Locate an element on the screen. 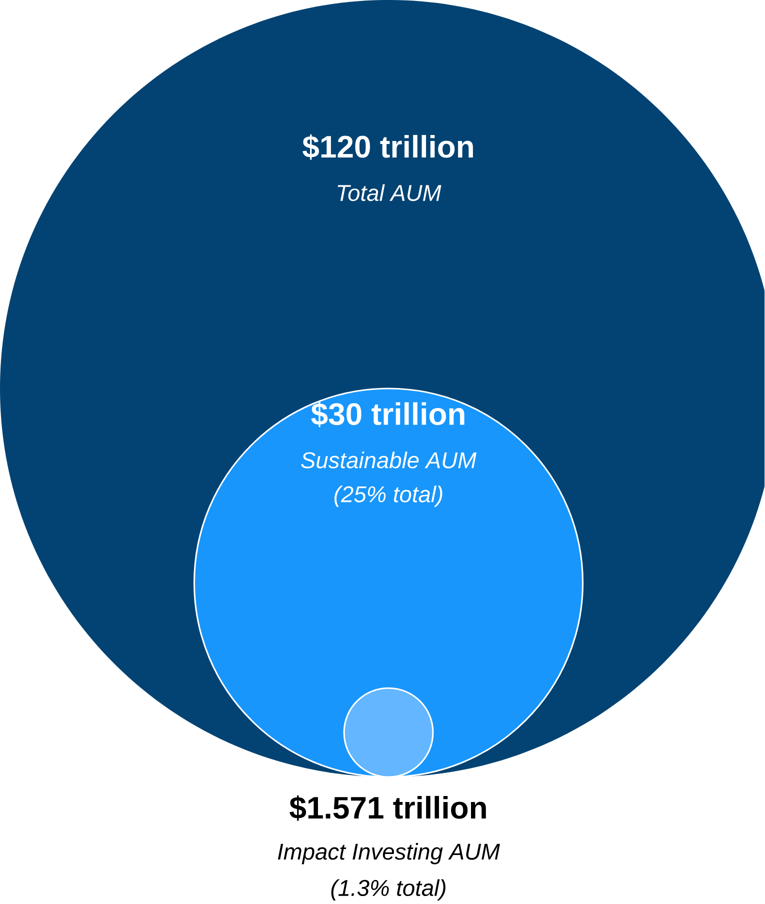 The width and height of the screenshot is (765, 904). category-label: Sustainable AUM is located at coordinates (389, 460).